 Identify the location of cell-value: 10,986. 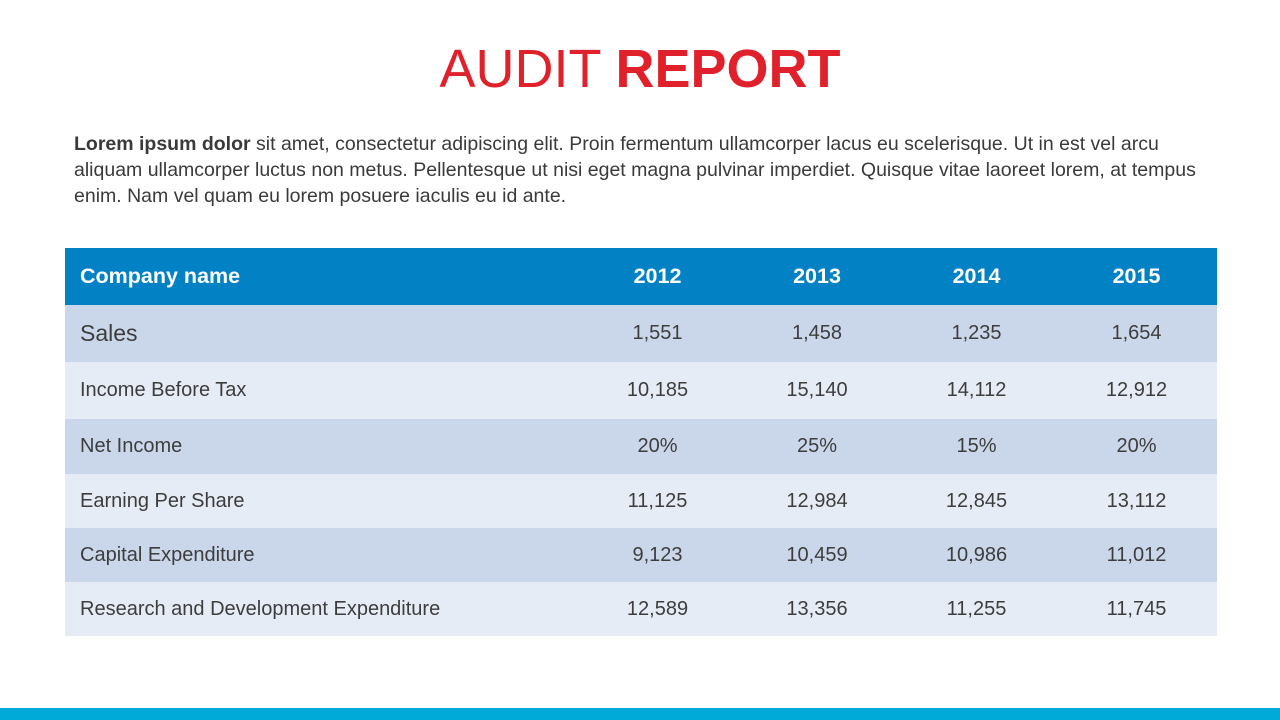
(976, 554).